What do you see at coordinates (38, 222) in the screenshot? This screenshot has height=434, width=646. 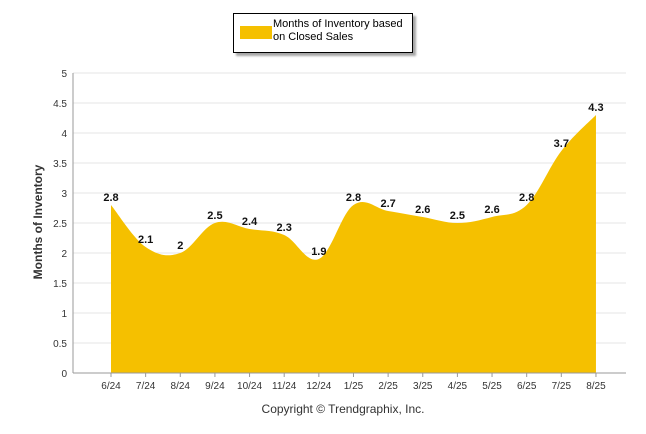 I see `y-axis-title: Months of Inventory` at bounding box center [38, 222].